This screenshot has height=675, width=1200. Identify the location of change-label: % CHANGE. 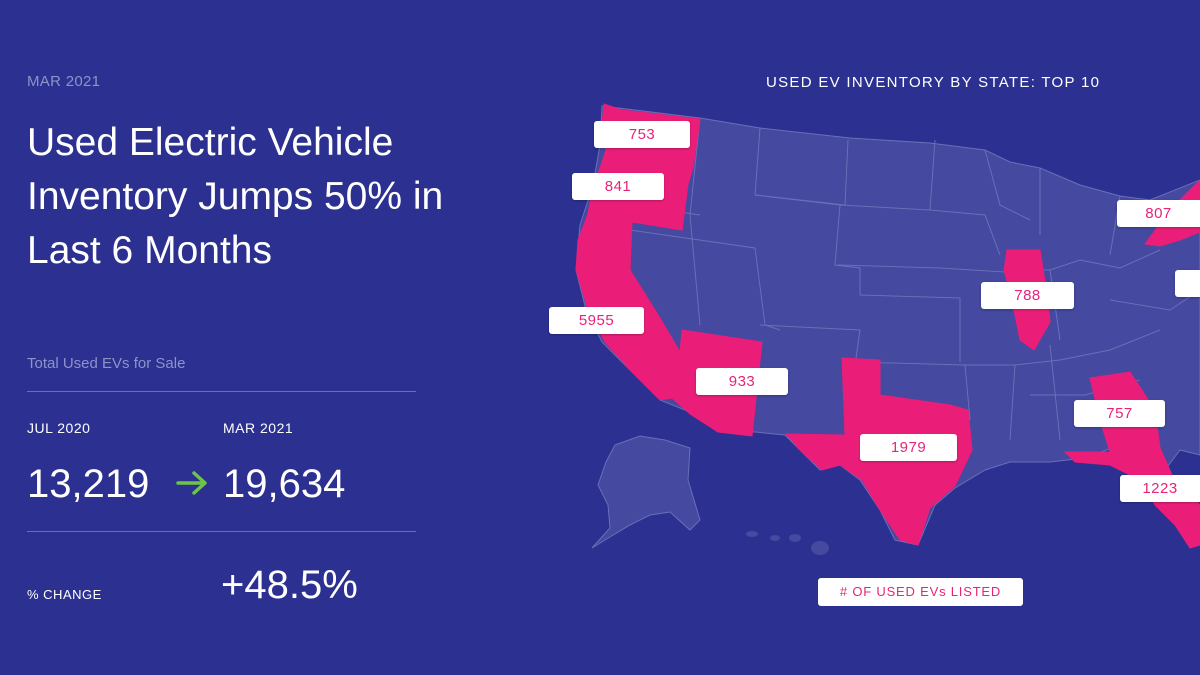
(64, 594).